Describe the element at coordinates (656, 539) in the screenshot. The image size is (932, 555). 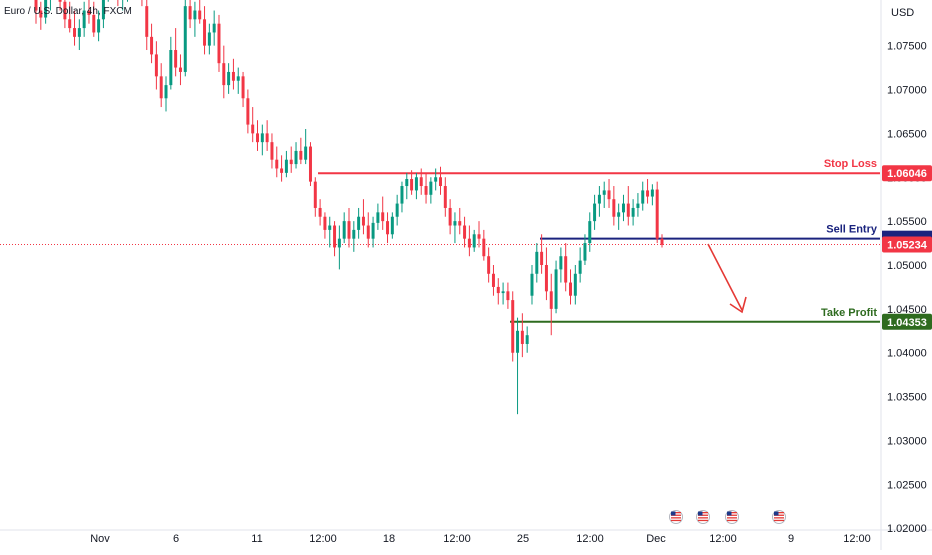
I see `x-tick-label: Dec` at that location.